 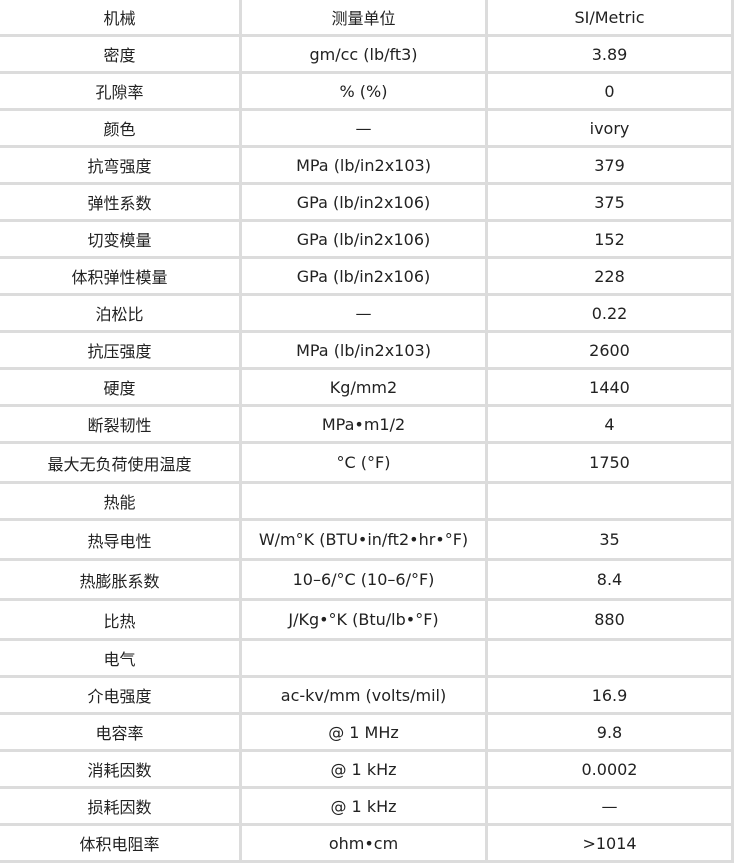 I want to click on property-cell: 电气, so click(x=119, y=658).